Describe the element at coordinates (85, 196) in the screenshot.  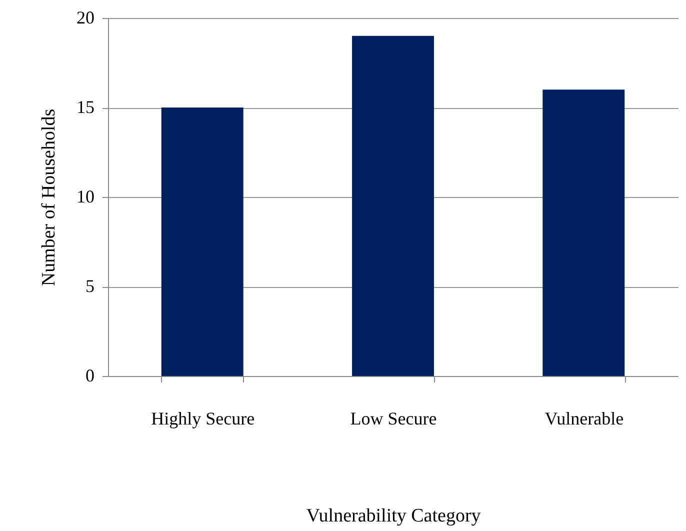
I see `y-tick-label: 10` at that location.